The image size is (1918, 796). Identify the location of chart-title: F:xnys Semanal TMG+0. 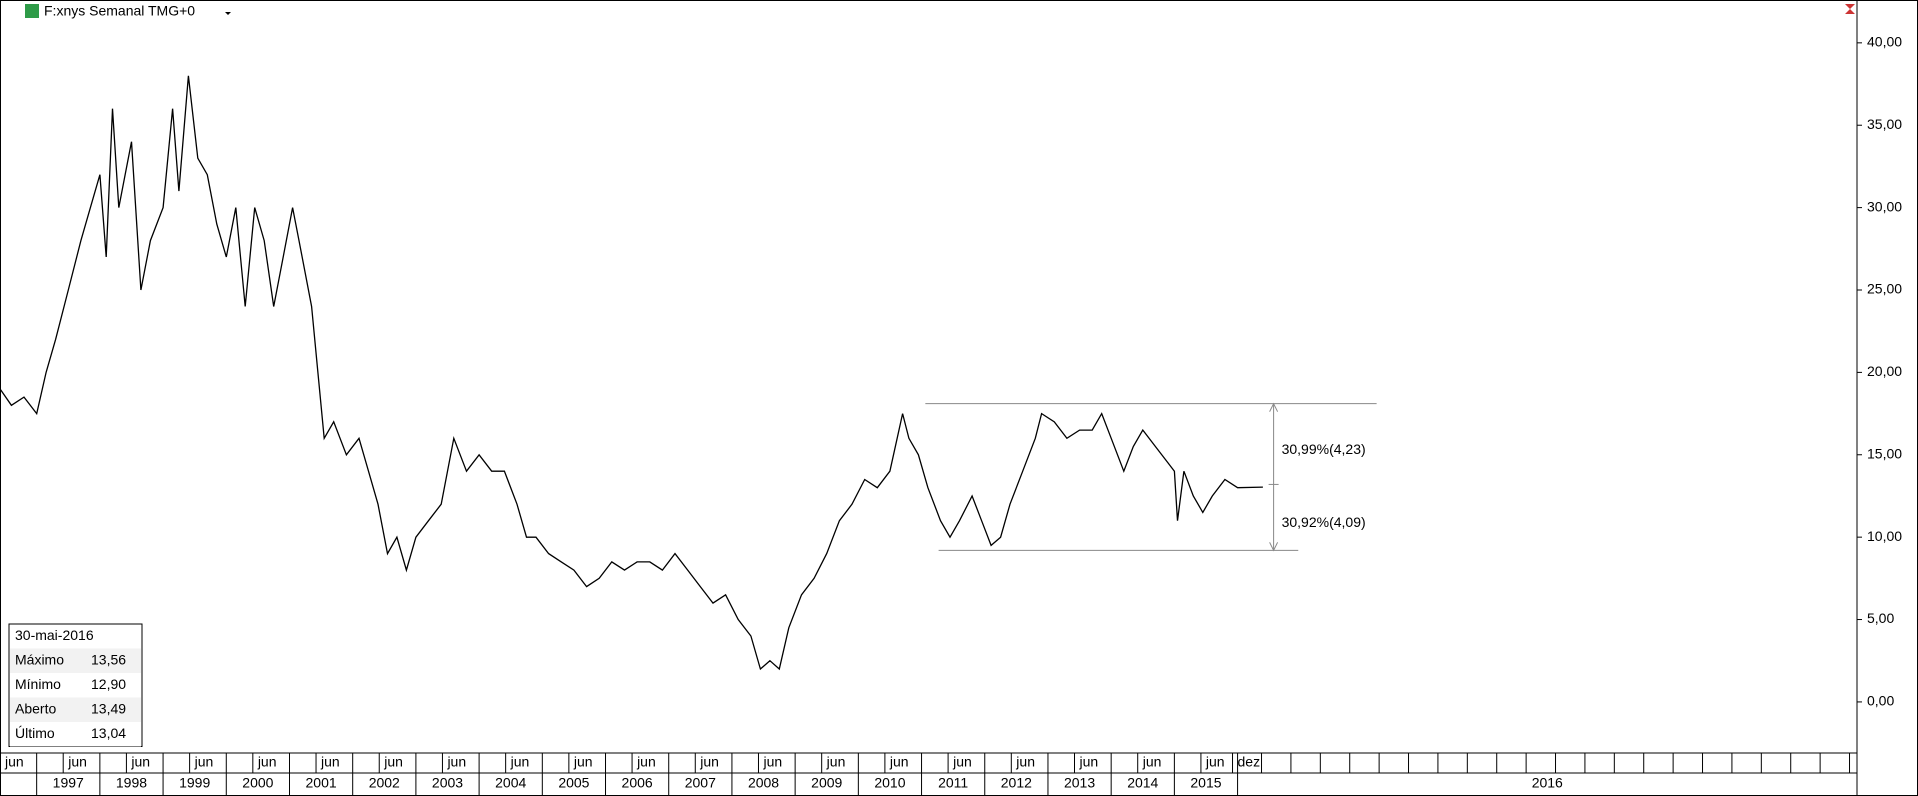
(119, 11).